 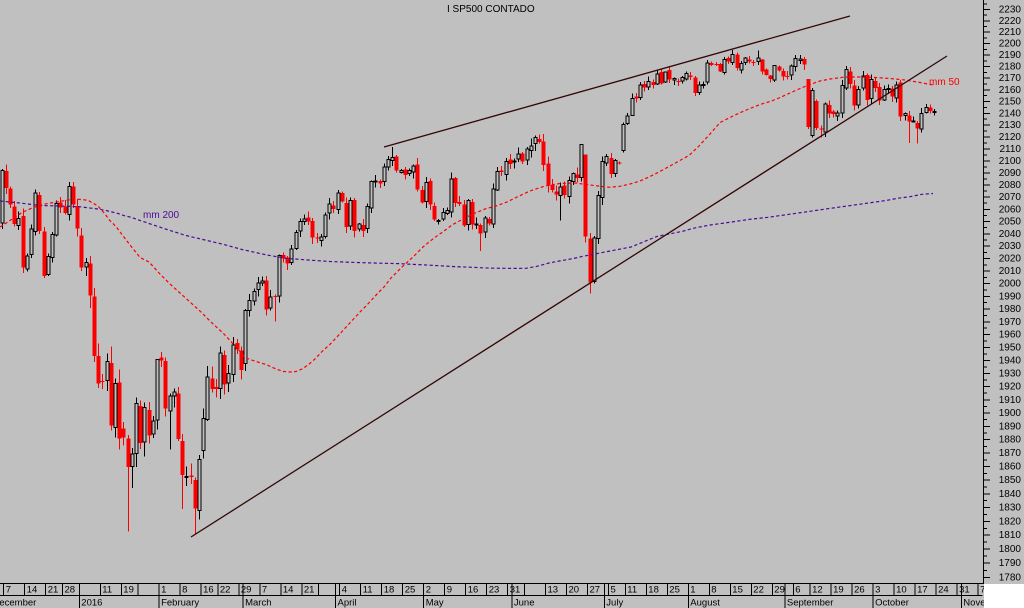 I want to click on svg-text: 3, so click(x=877, y=590).